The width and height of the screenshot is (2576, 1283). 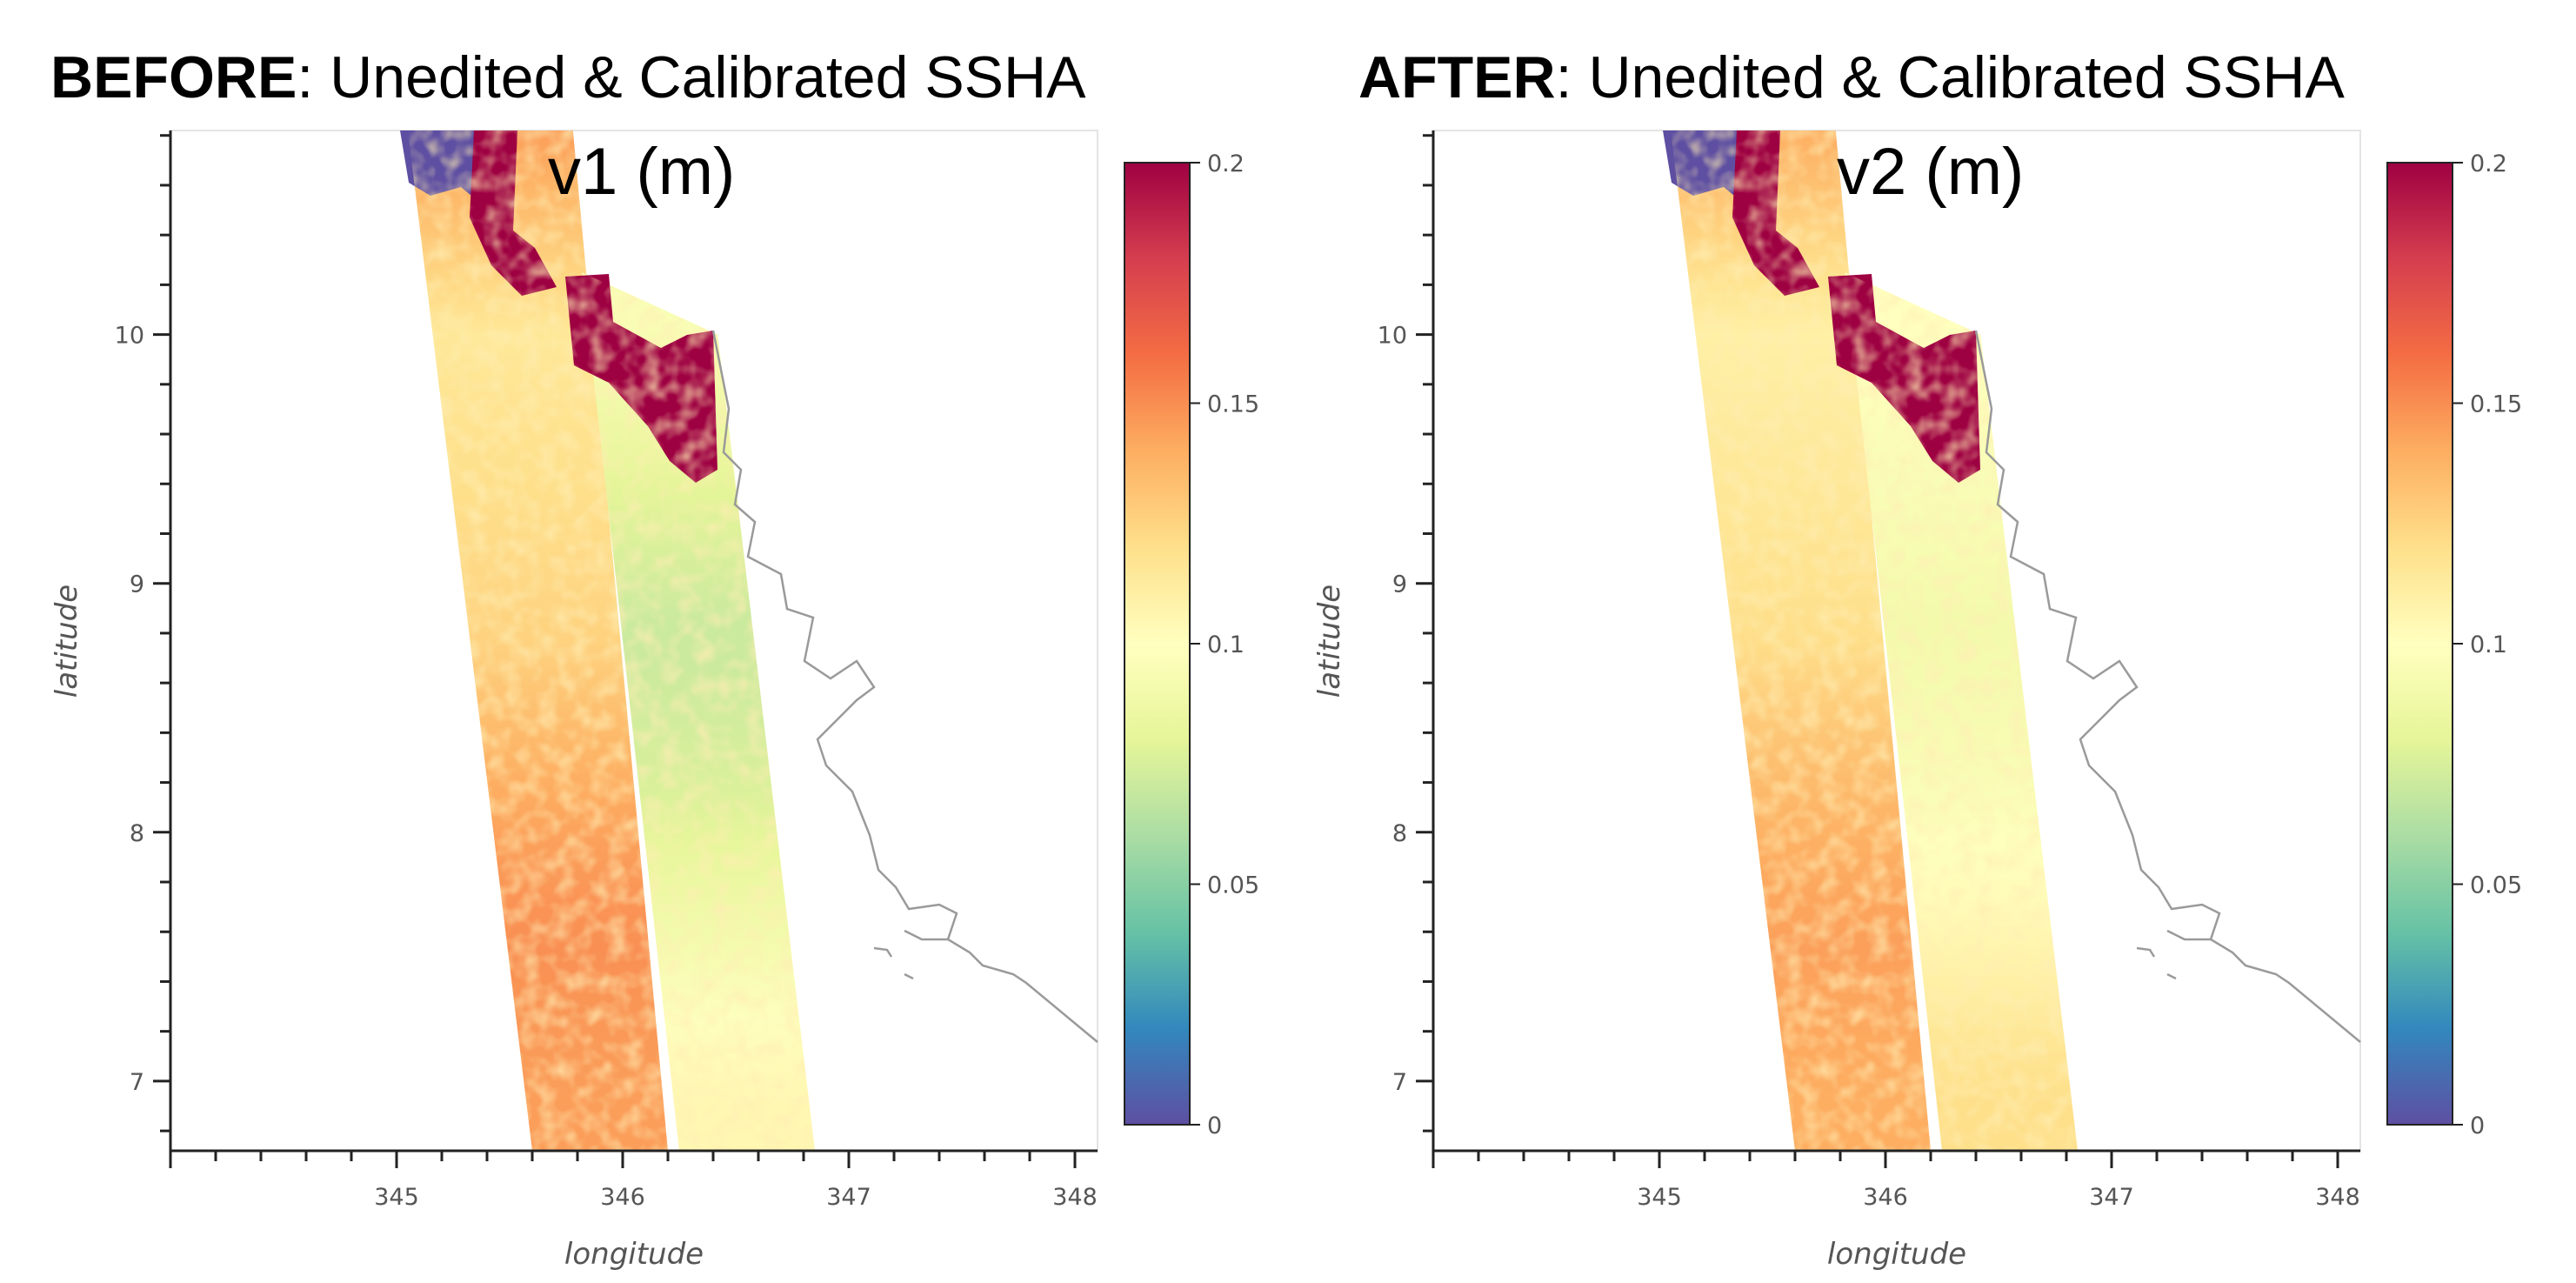 I want to click on panel-subtitle-after: v2 (m), so click(x=1931, y=172).